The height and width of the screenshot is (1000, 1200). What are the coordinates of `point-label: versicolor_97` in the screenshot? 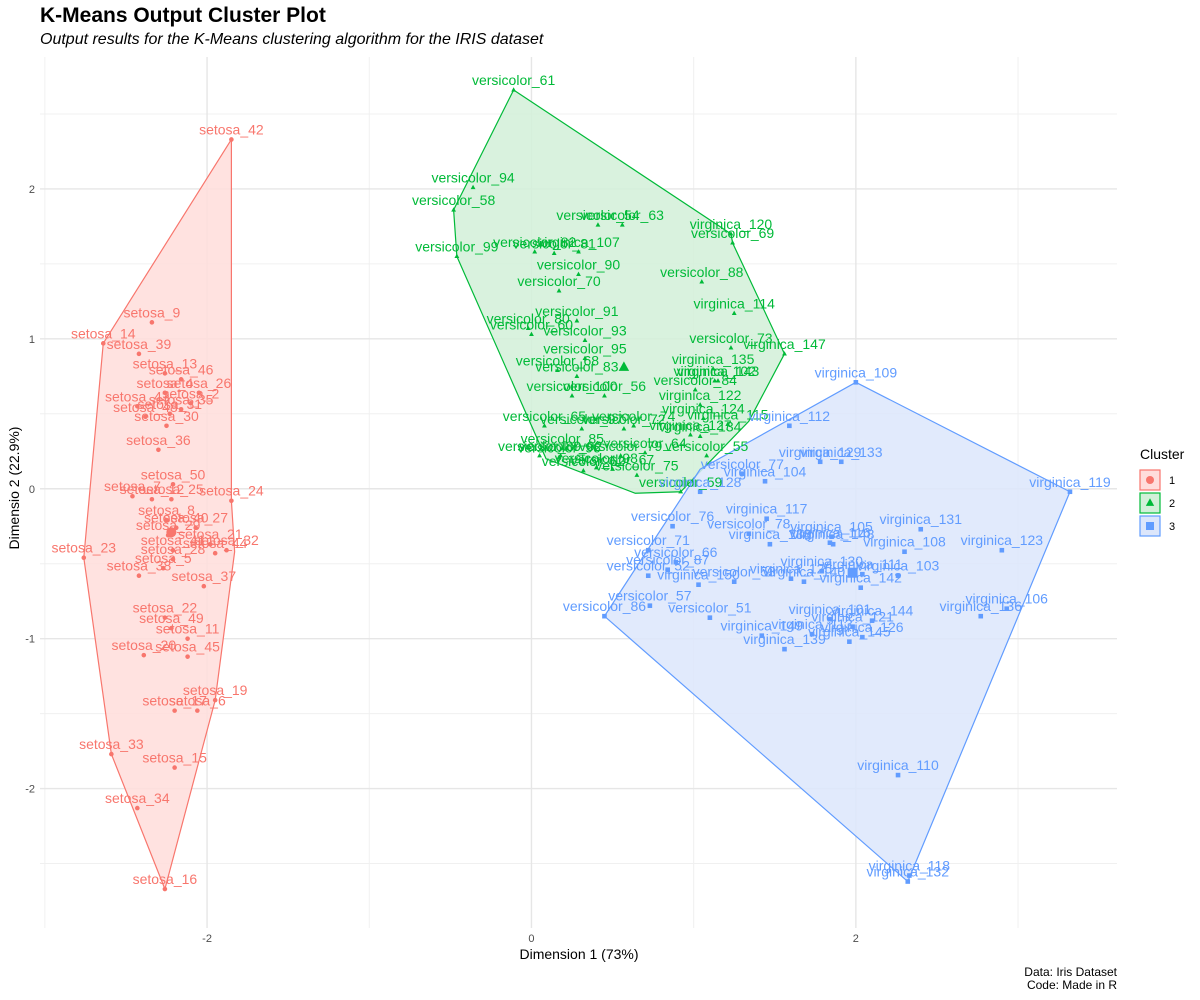 It's located at (581, 419).